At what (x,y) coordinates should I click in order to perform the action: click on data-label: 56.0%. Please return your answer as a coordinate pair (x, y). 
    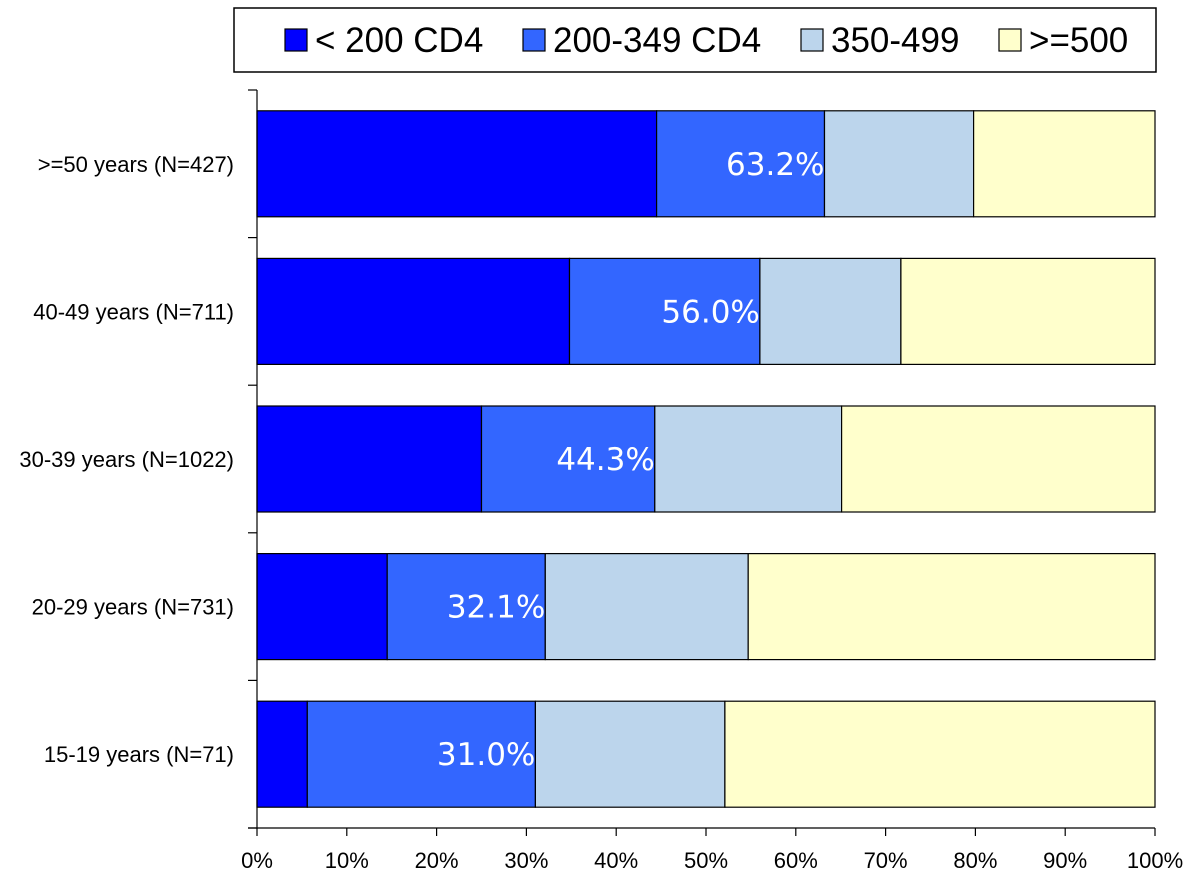
    Looking at the image, I should click on (710, 312).